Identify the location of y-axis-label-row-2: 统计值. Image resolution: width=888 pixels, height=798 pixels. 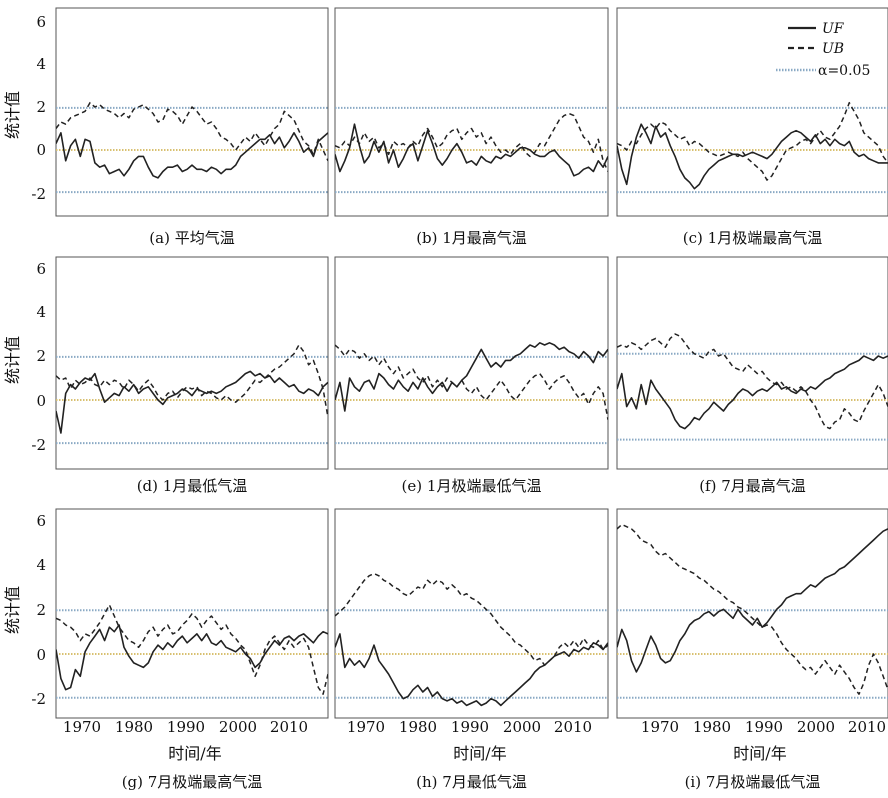
(12, 360).